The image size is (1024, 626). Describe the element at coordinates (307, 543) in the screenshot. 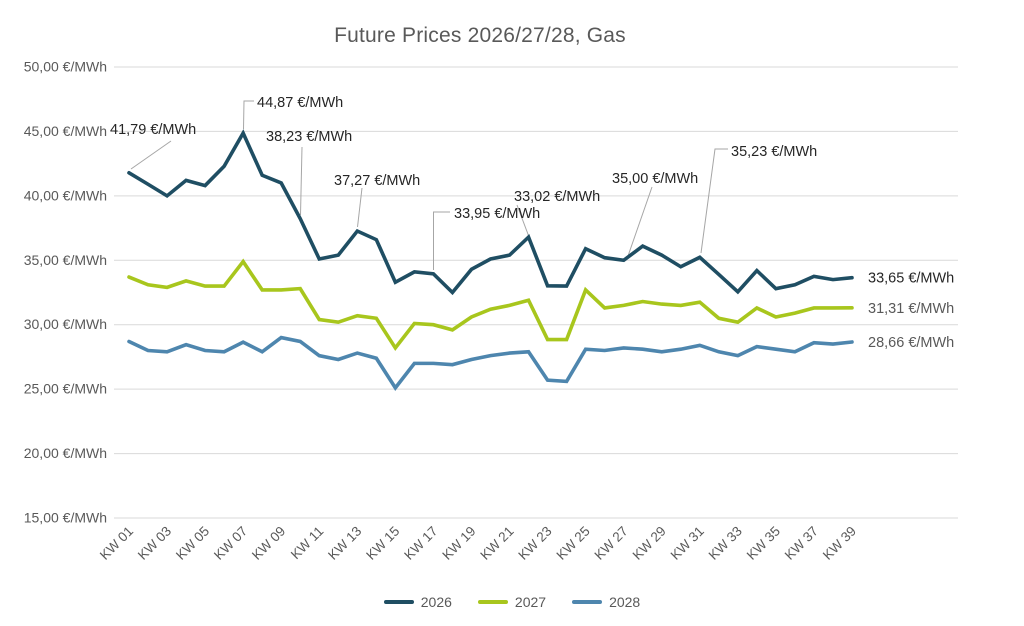

I see `x-tick-label: KW 11` at that location.